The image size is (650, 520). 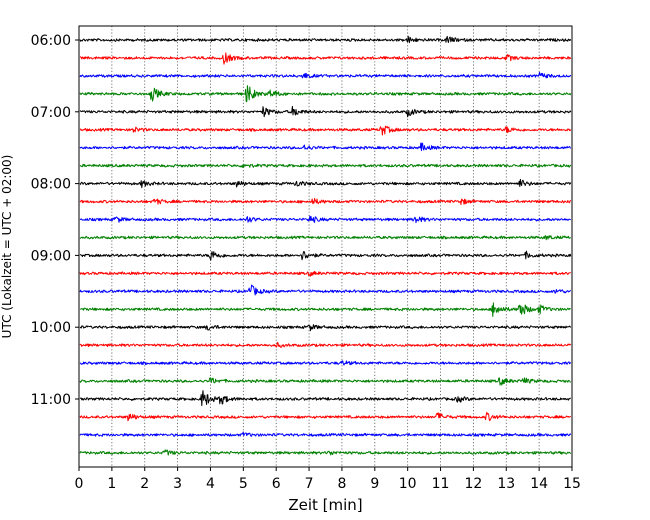 I want to click on x-tick-label: 0, so click(x=79, y=484).